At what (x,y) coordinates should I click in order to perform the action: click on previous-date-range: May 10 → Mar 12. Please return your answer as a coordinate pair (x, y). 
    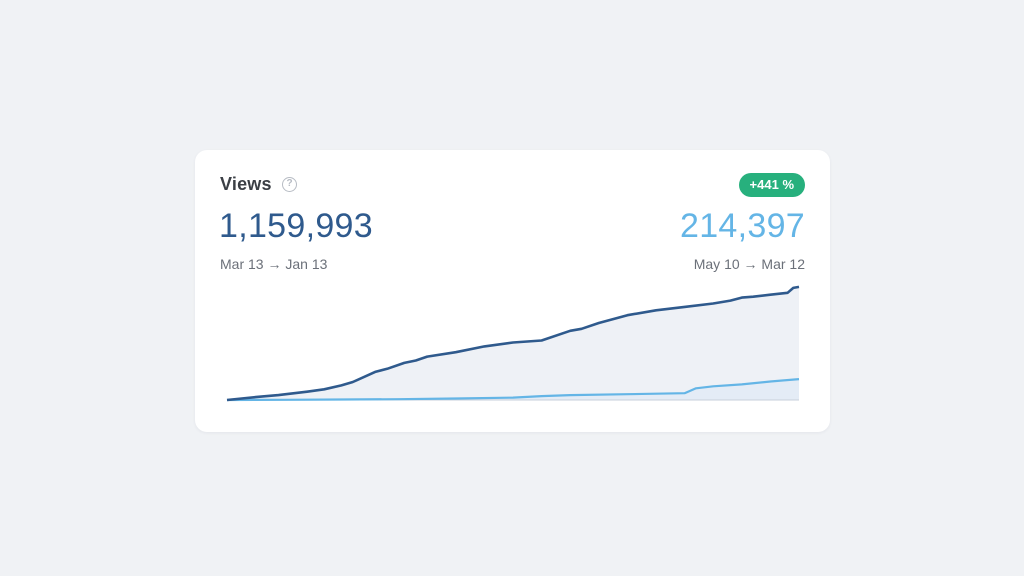
    Looking at the image, I should click on (749, 264).